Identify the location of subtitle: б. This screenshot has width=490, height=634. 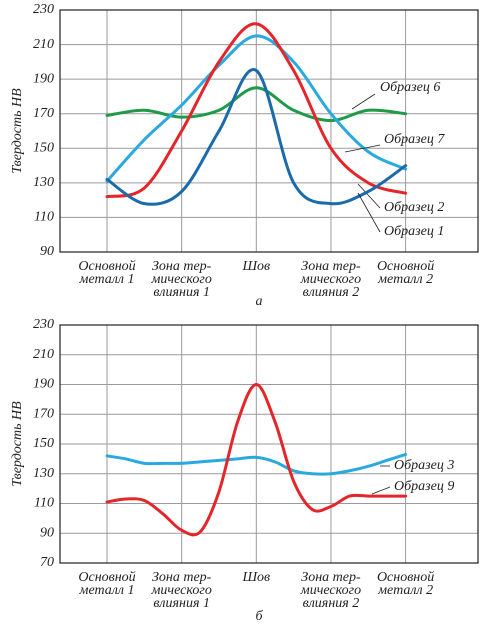
(259, 616).